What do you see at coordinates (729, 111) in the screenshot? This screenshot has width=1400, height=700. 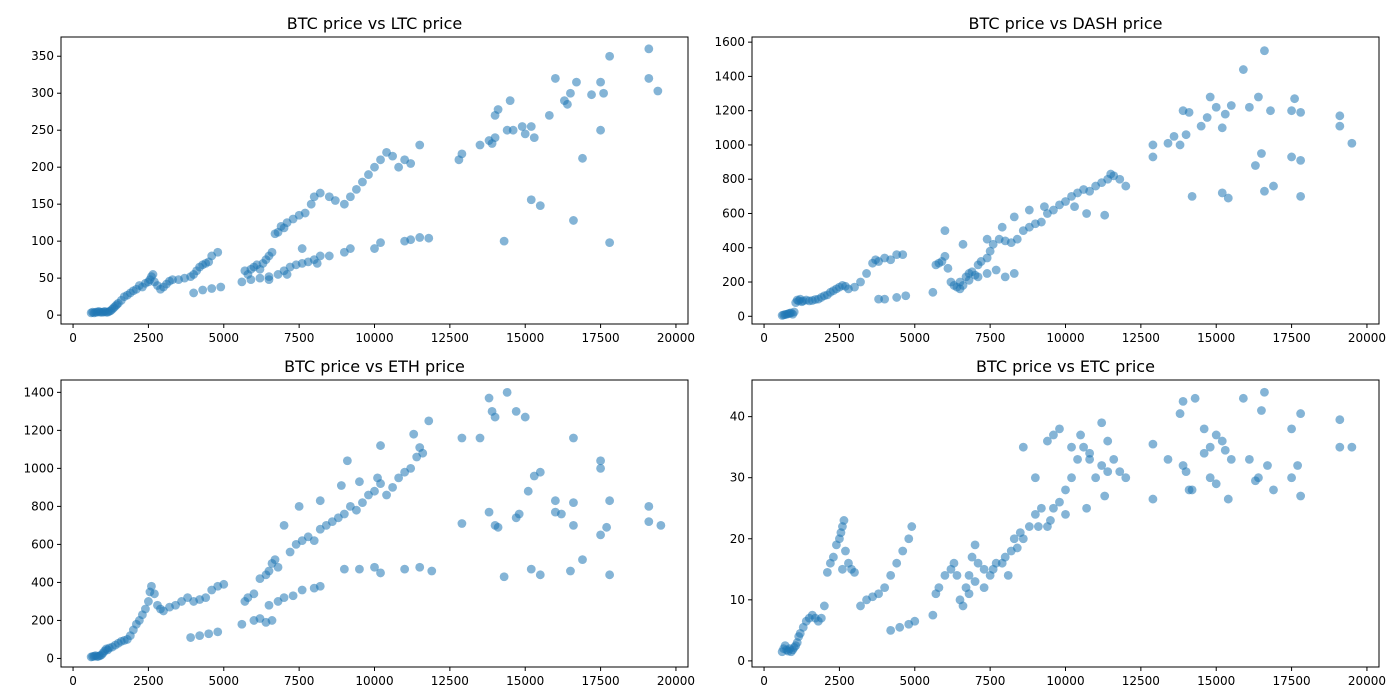 I see `y-tick-label: 1200` at bounding box center [729, 111].